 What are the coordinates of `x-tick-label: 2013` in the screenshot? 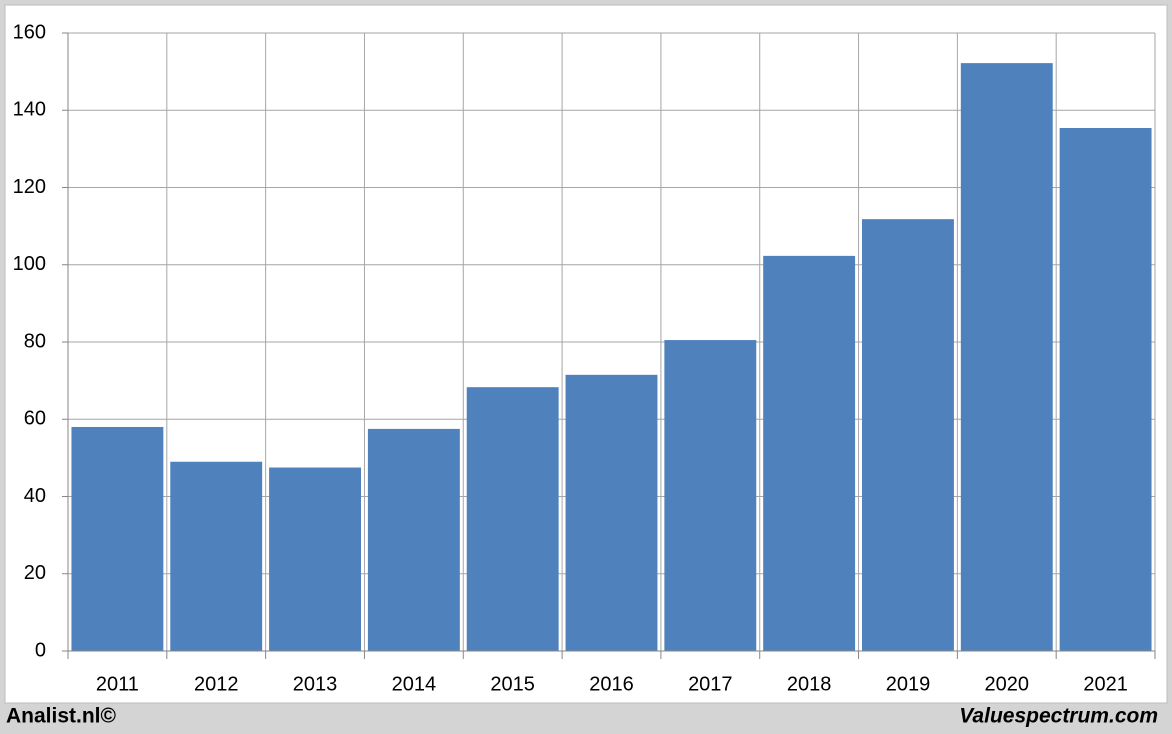 It's located at (315, 684).